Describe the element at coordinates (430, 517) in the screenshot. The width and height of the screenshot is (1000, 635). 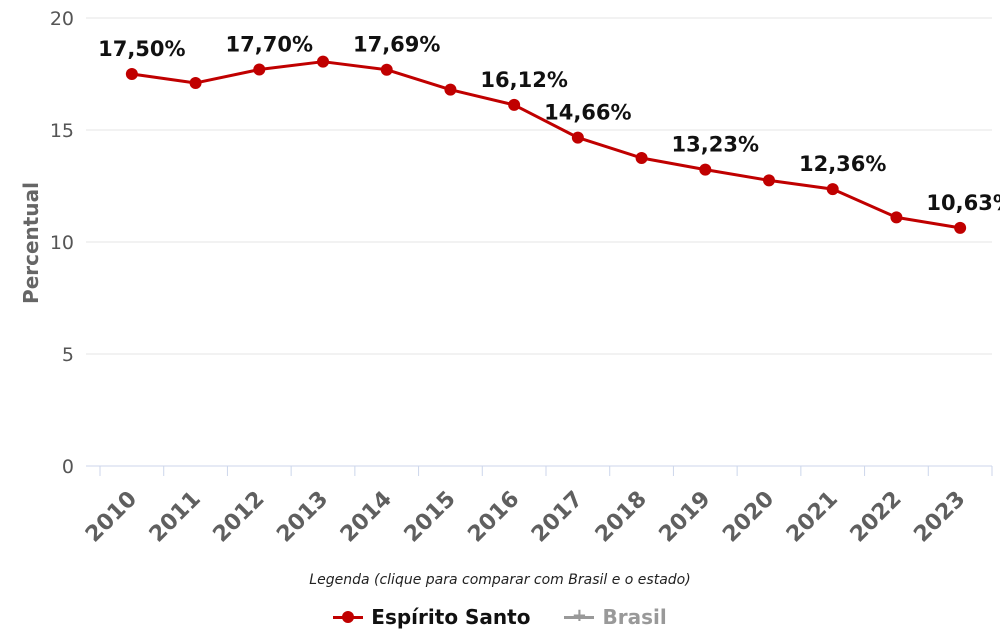
I see `x-tick-label: 2015` at that location.